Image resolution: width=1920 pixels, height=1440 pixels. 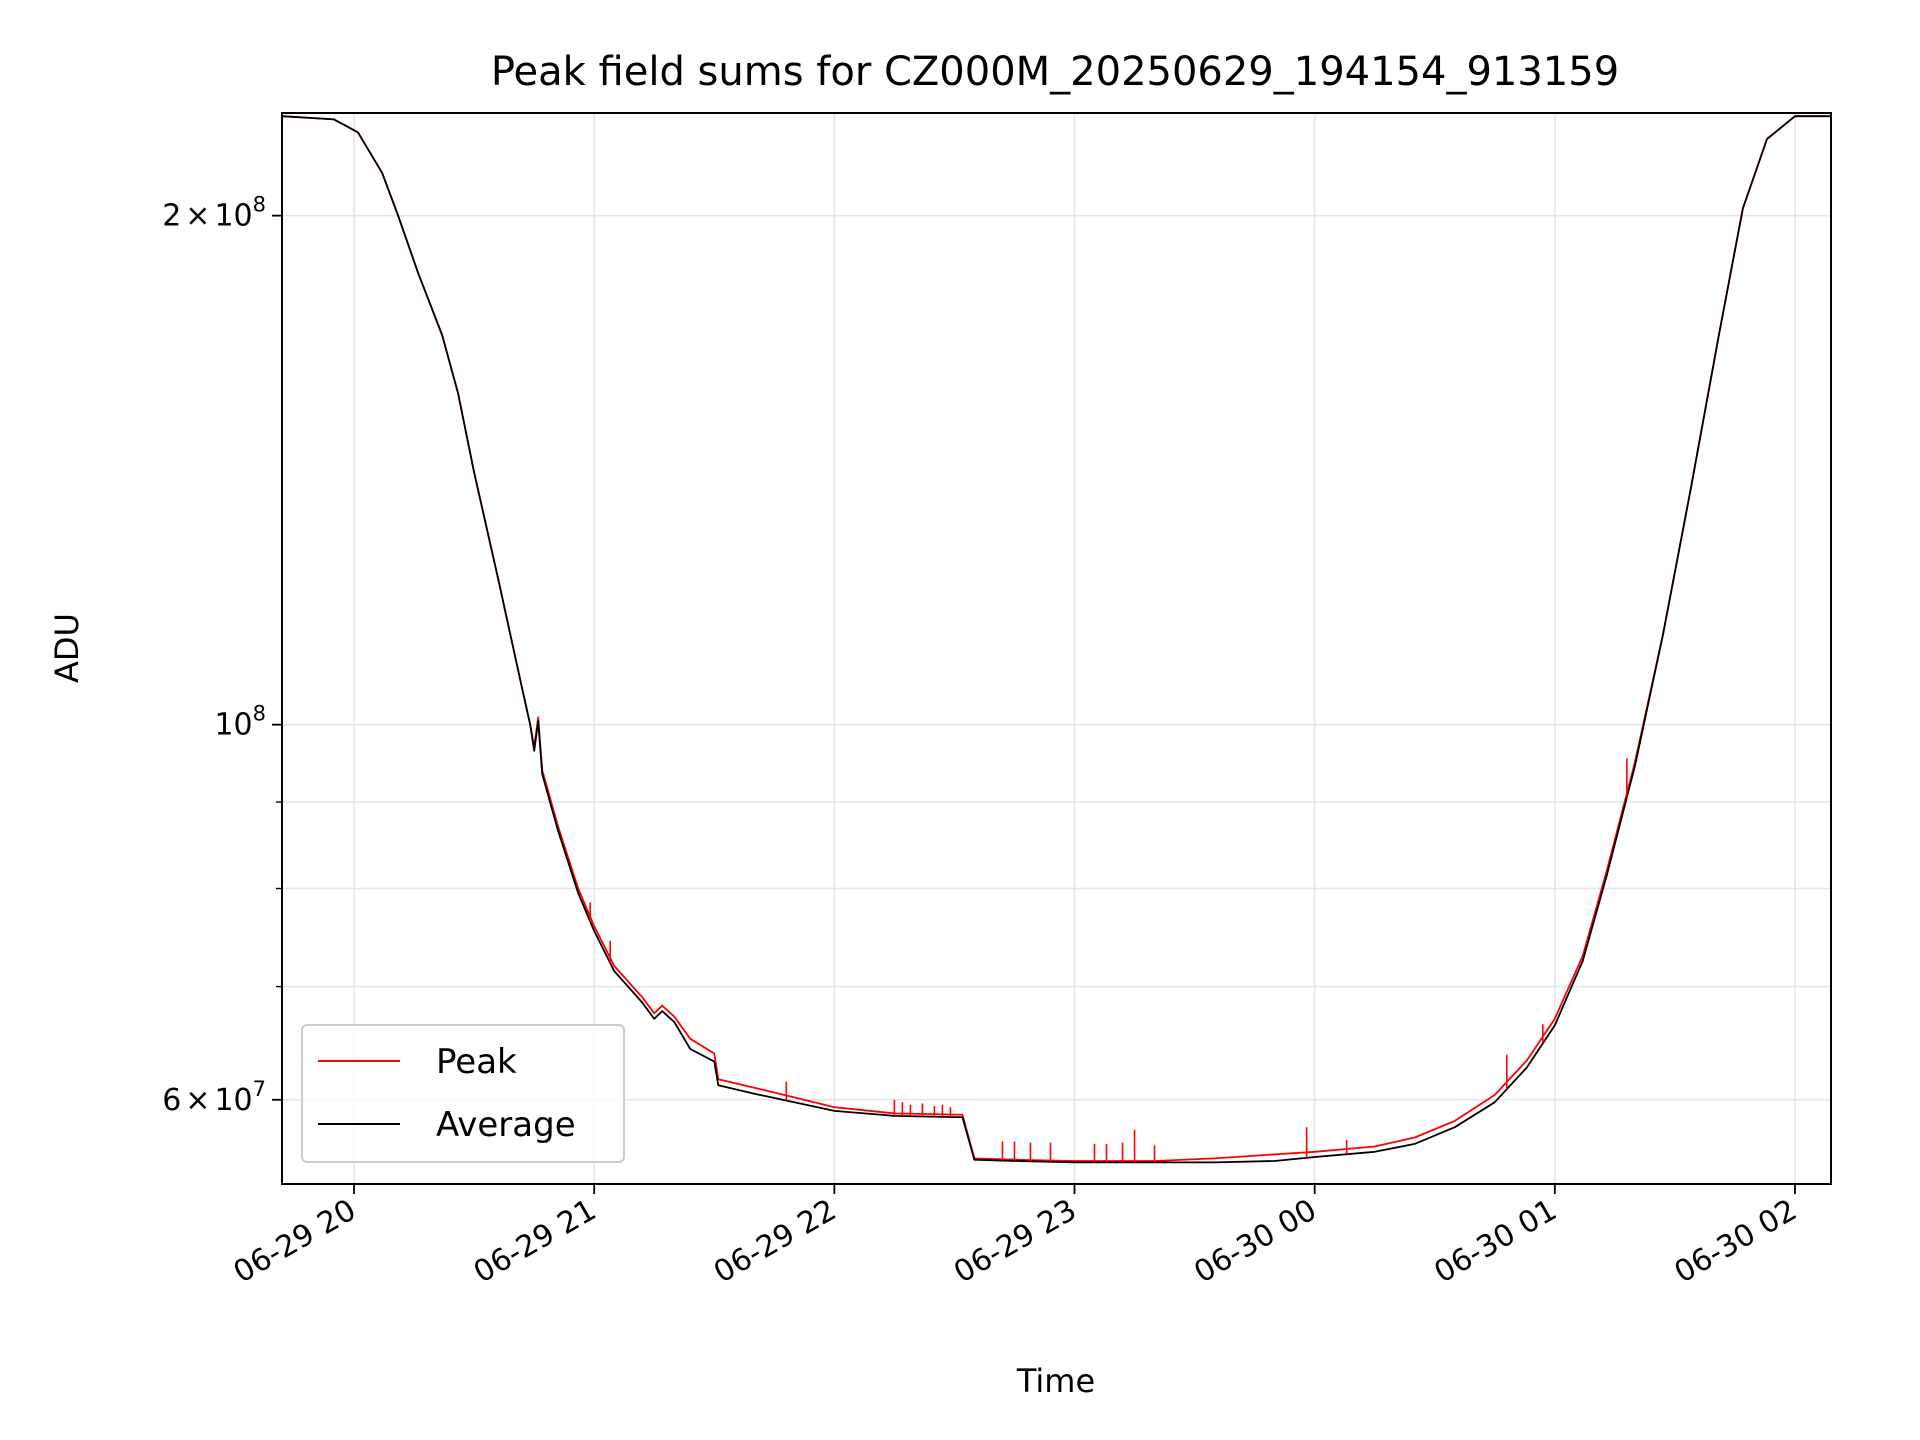 What do you see at coordinates (171, 216) in the screenshot?
I see `y-tick-mantissa: 2` at bounding box center [171, 216].